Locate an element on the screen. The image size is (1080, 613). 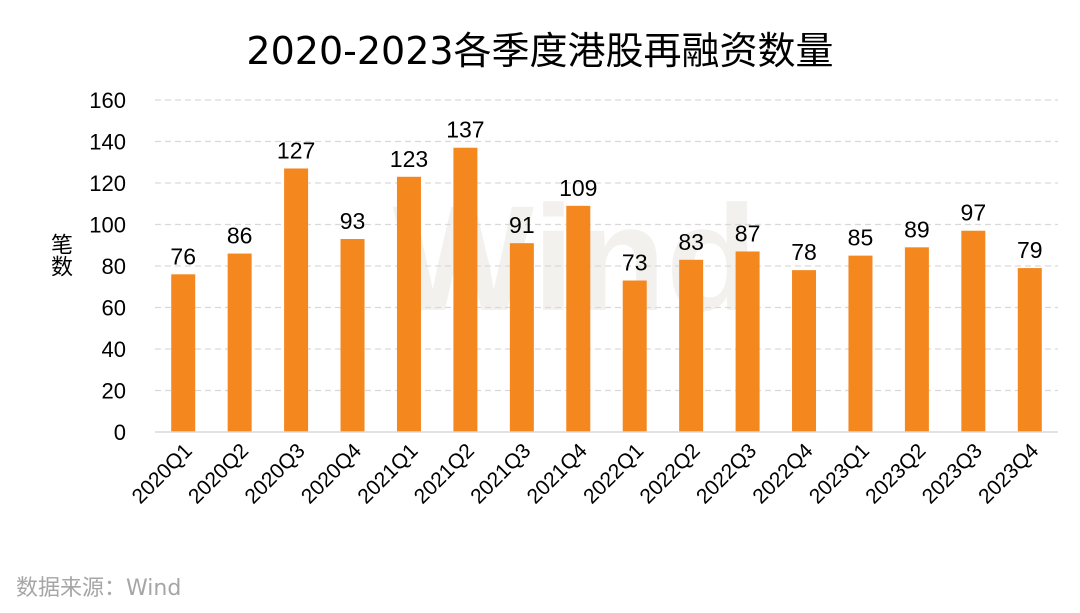
data-label: 87 is located at coordinates (748, 233).